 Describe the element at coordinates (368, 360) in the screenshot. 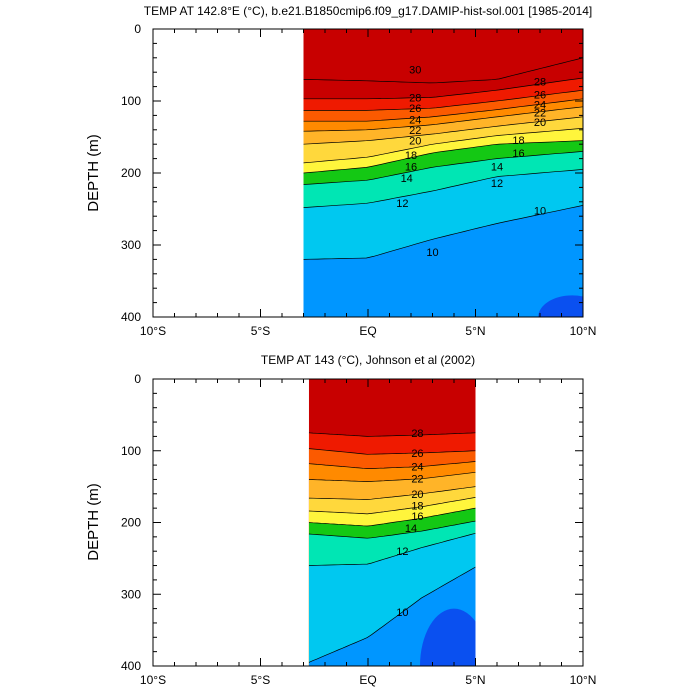

I see `bottom-chart-title: TEMP AT 143 (°C), Johnson et al (2002)` at that location.